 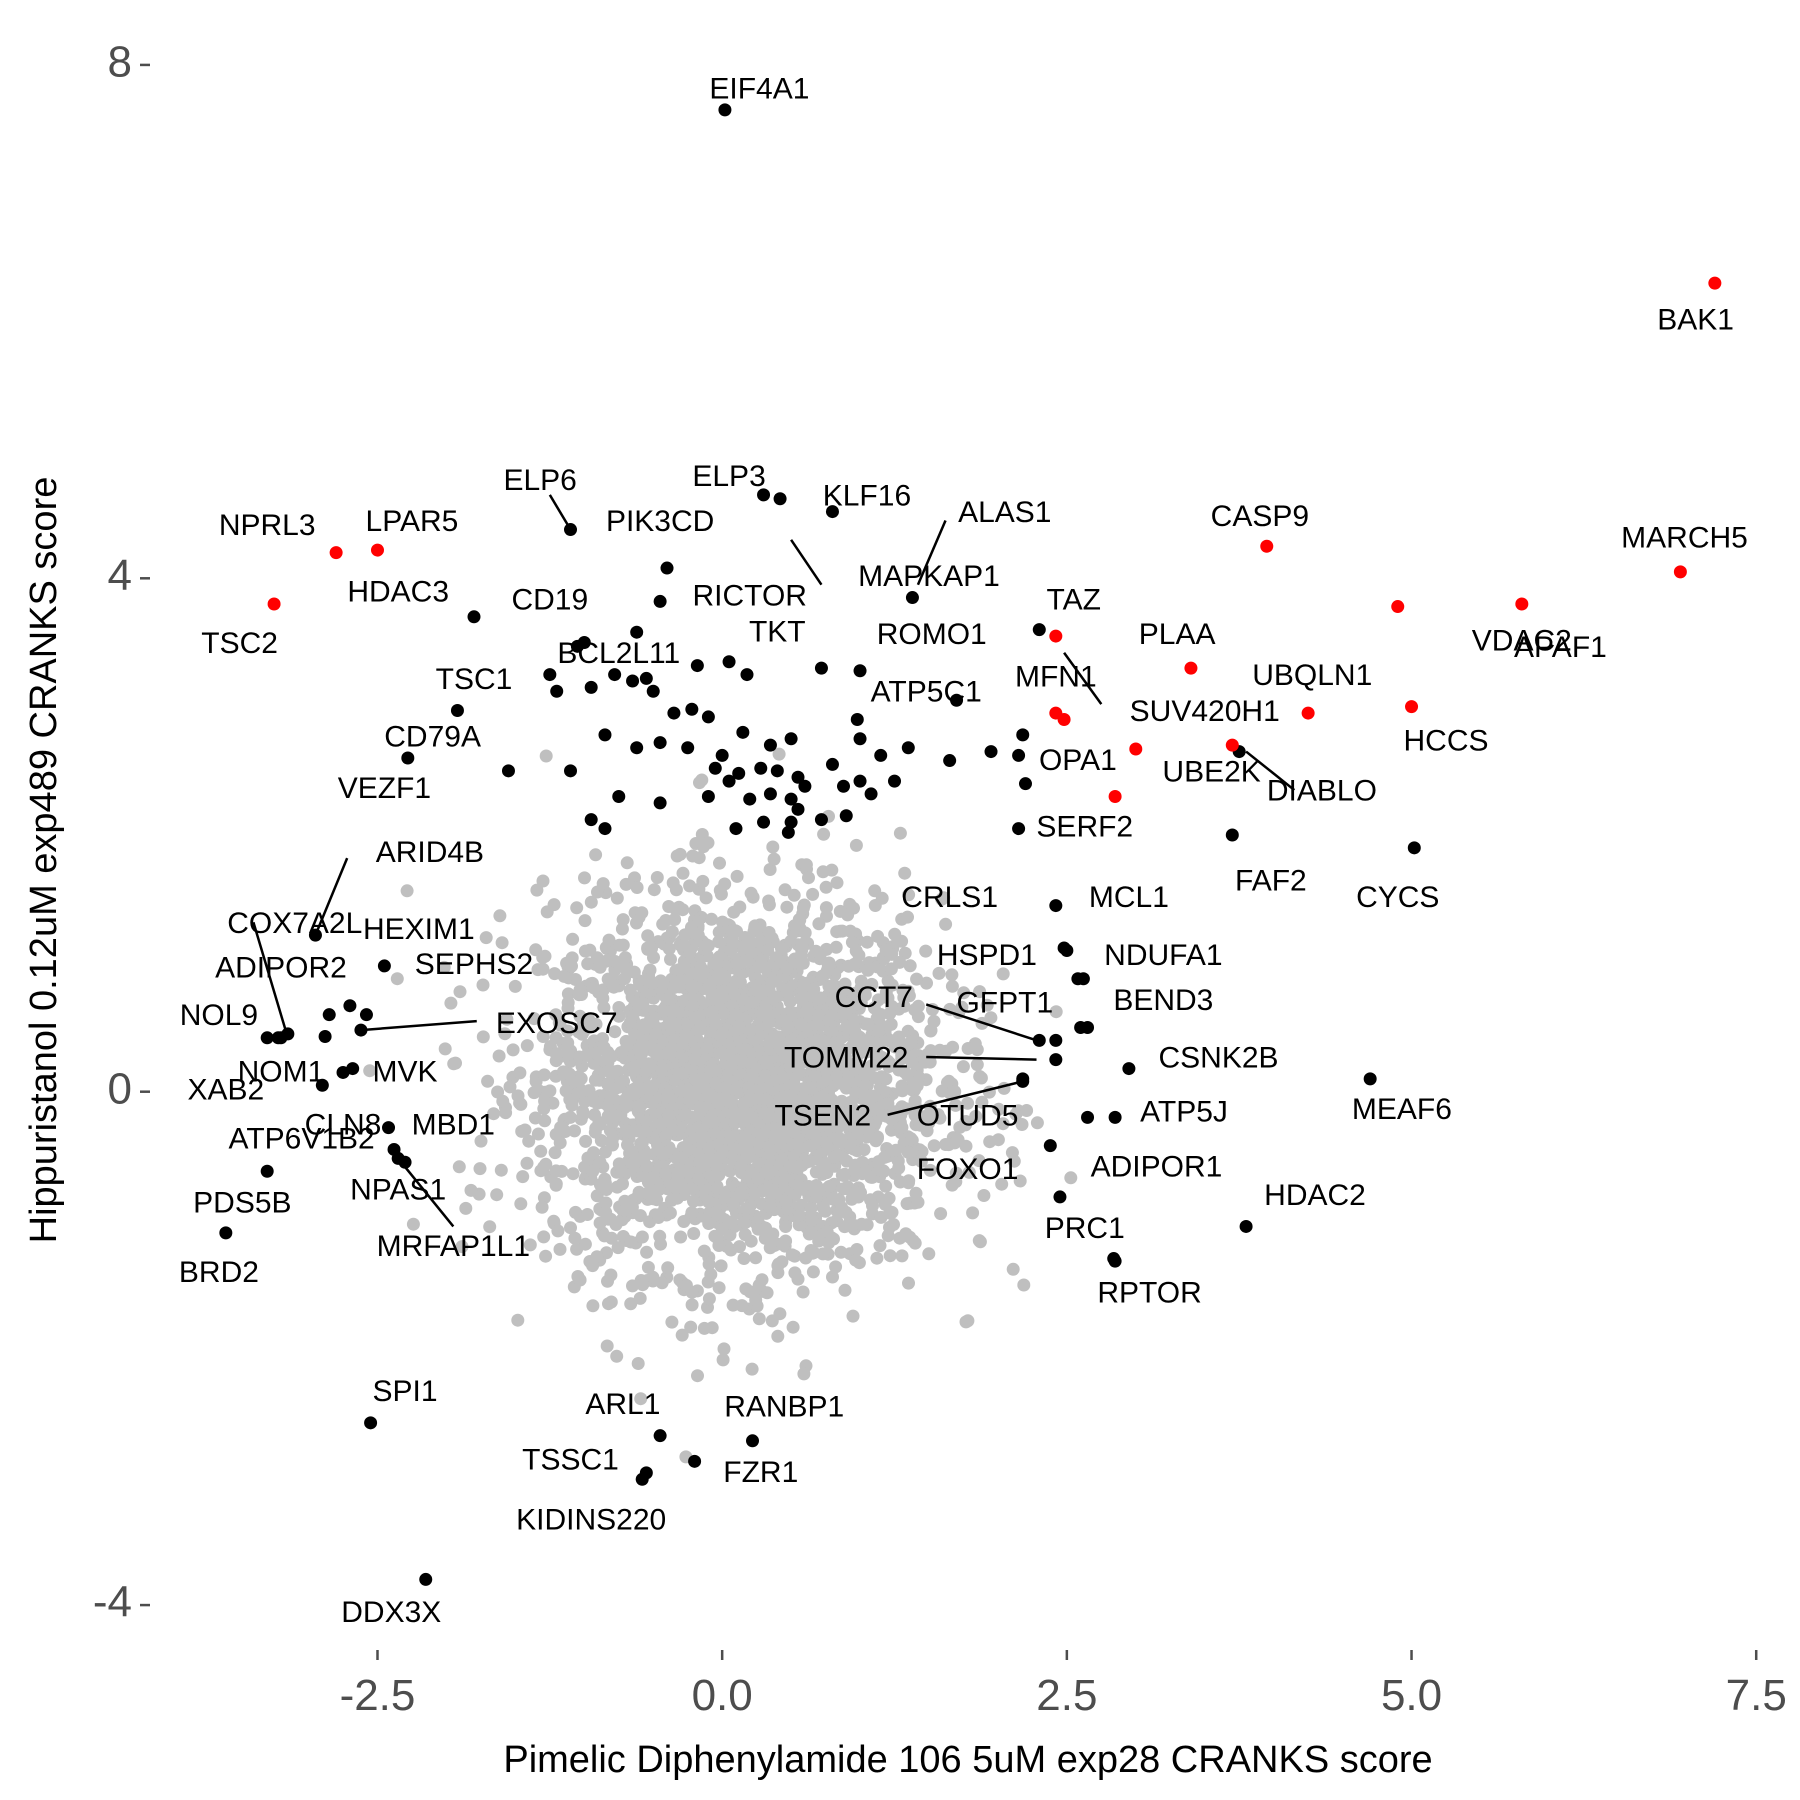 What do you see at coordinates (622, 1404) in the screenshot?
I see `gene-label: ARL1` at bounding box center [622, 1404].